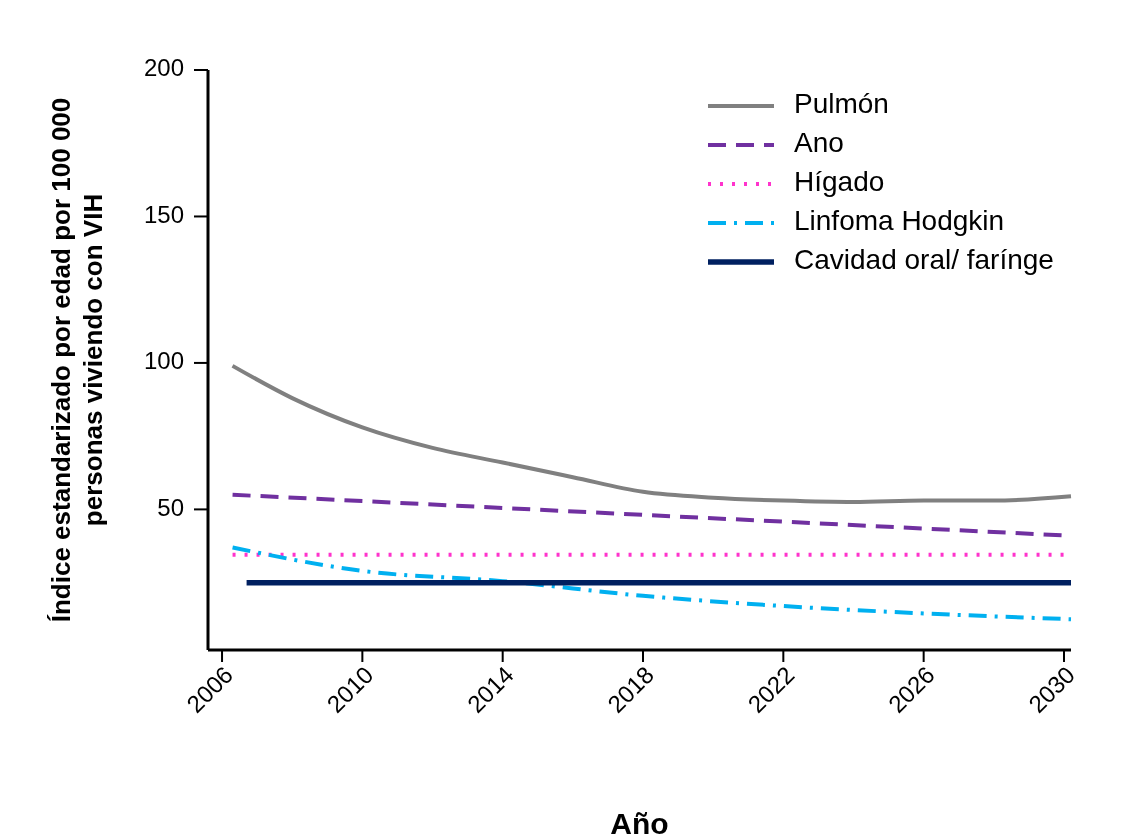  What do you see at coordinates (163, 214) in the screenshot?
I see `y-tick-label: 150` at bounding box center [163, 214].